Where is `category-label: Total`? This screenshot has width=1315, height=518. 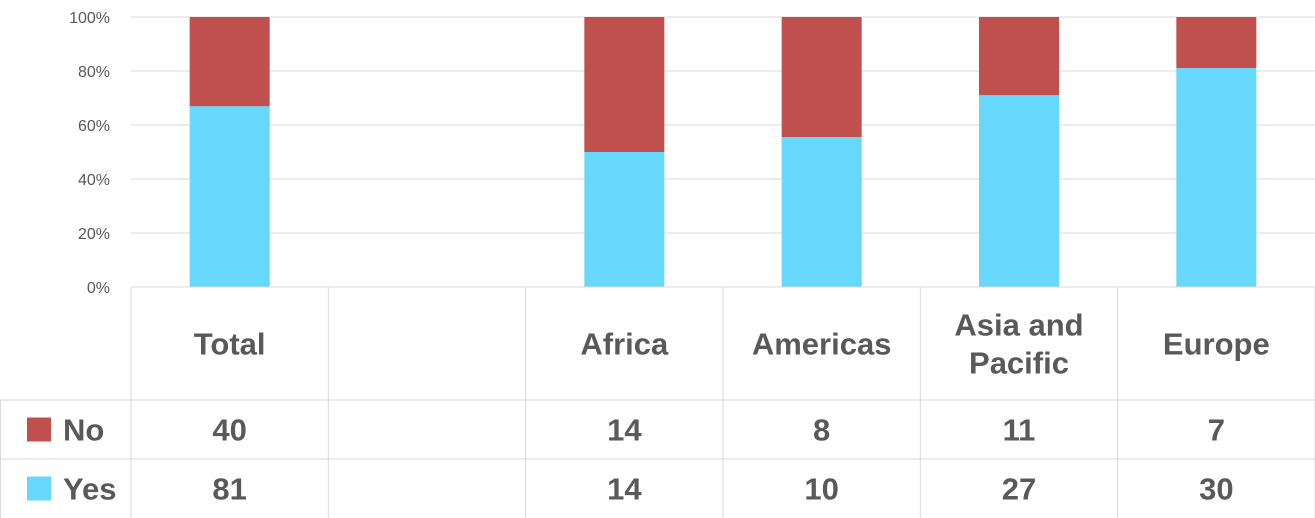 category-label: Total is located at coordinates (230, 344).